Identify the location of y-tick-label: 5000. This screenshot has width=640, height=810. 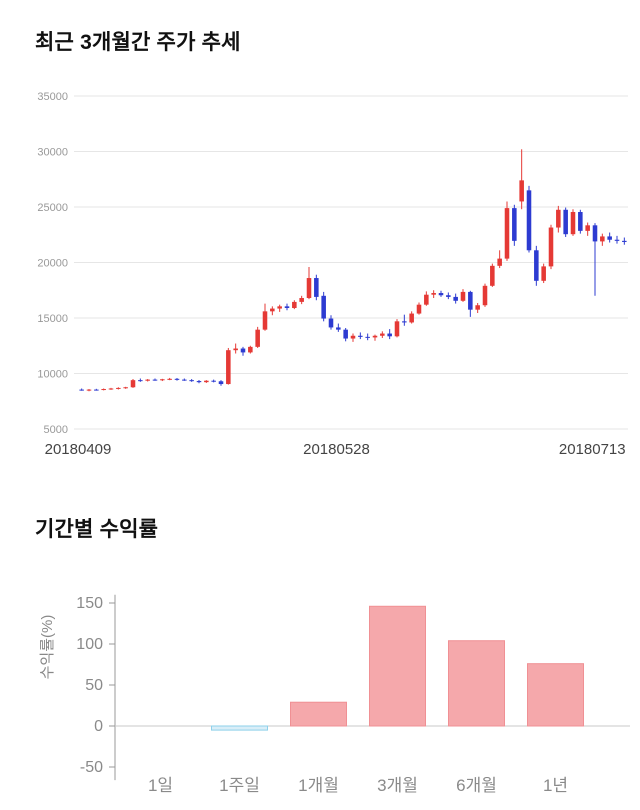
(56, 430).